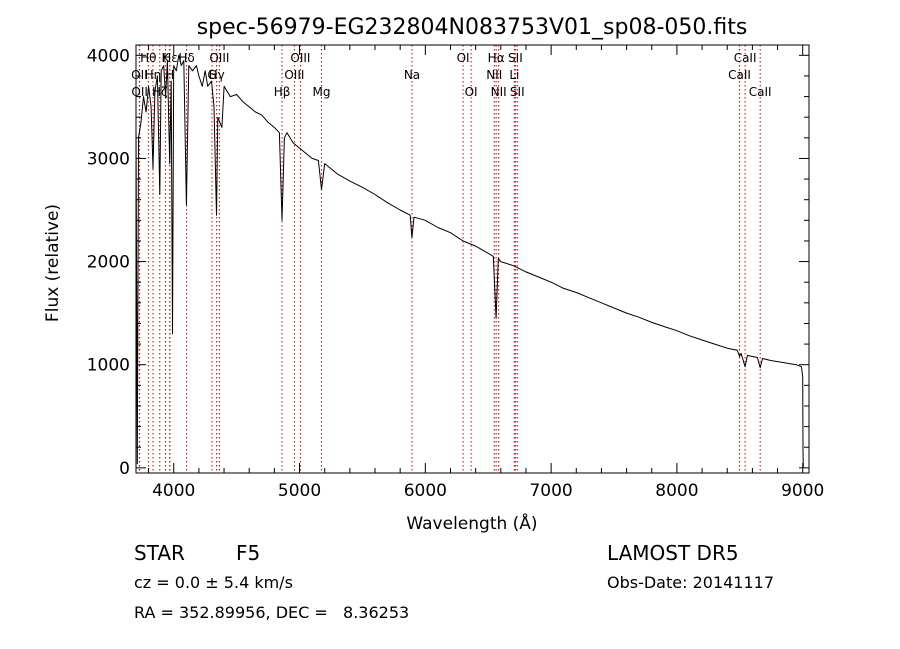 This screenshot has height=649, width=900. Describe the element at coordinates (217, 75) in the screenshot. I see `line-label: Hγ` at that location.